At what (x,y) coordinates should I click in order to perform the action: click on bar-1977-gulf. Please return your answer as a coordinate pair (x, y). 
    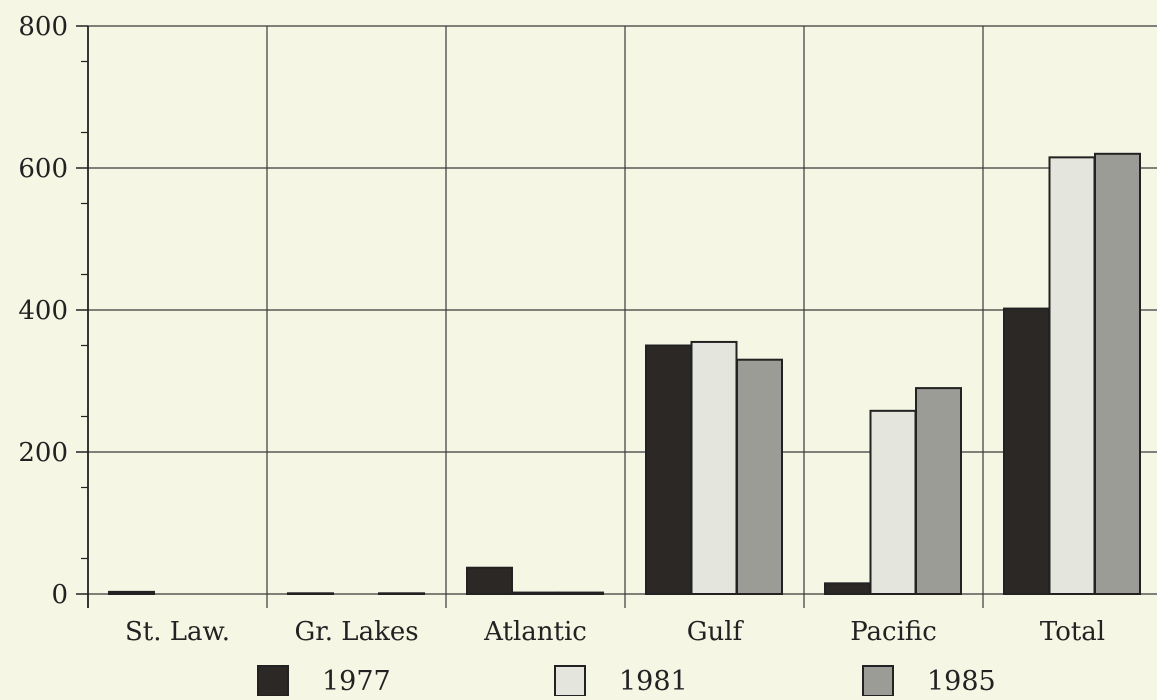
    Looking at the image, I should click on (668, 469).